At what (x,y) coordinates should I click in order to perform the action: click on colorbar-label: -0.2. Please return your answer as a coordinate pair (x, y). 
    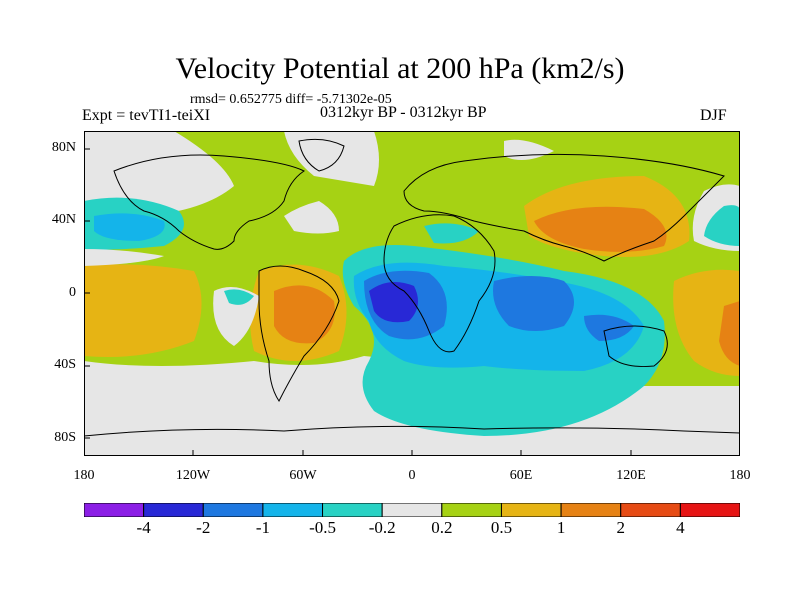
    Looking at the image, I should click on (382, 527).